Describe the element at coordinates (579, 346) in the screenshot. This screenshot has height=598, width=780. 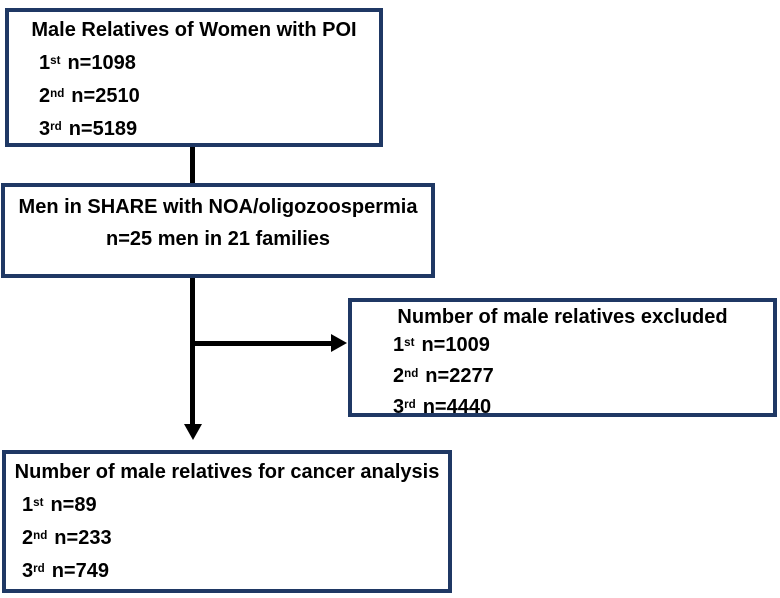
I see `stat-line-1st: 1st n=1009` at that location.